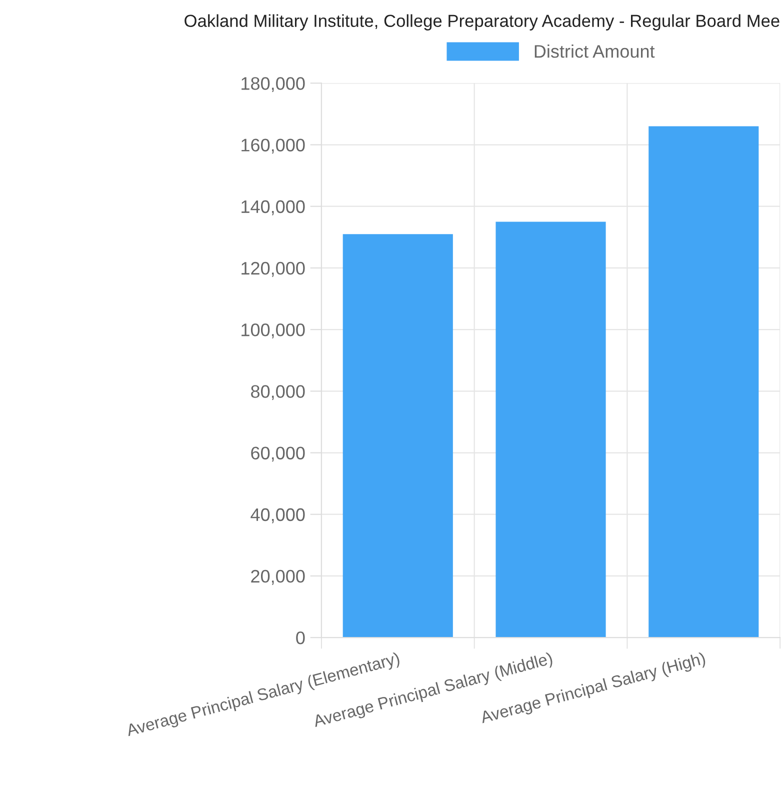 This screenshot has width=784, height=792. I want to click on y-tick-label: 120,000, so click(273, 269).